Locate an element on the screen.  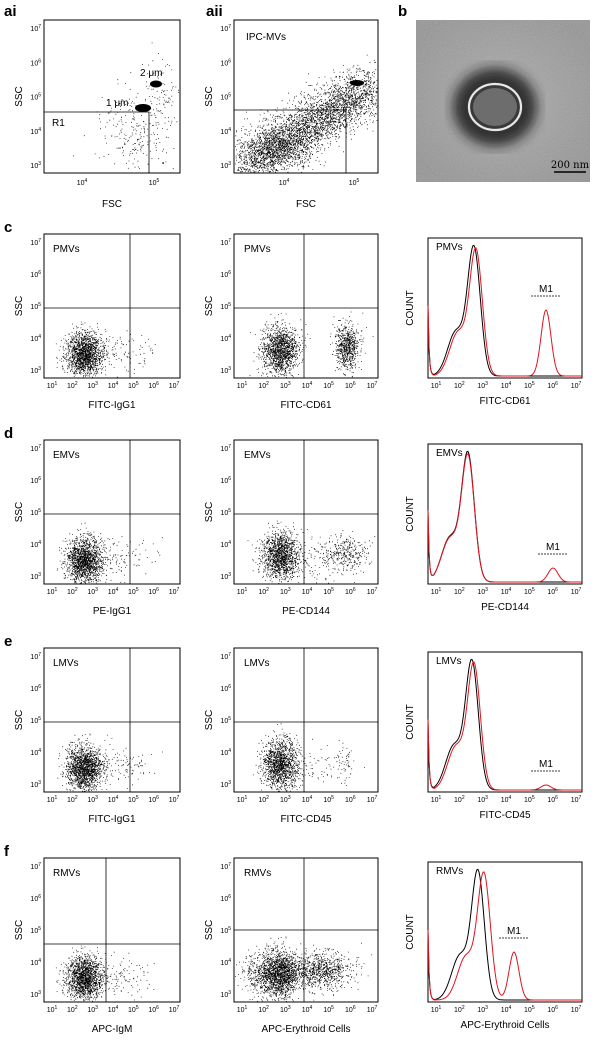
x-axis-label: PE-IgG1 is located at coordinates (112, 611).